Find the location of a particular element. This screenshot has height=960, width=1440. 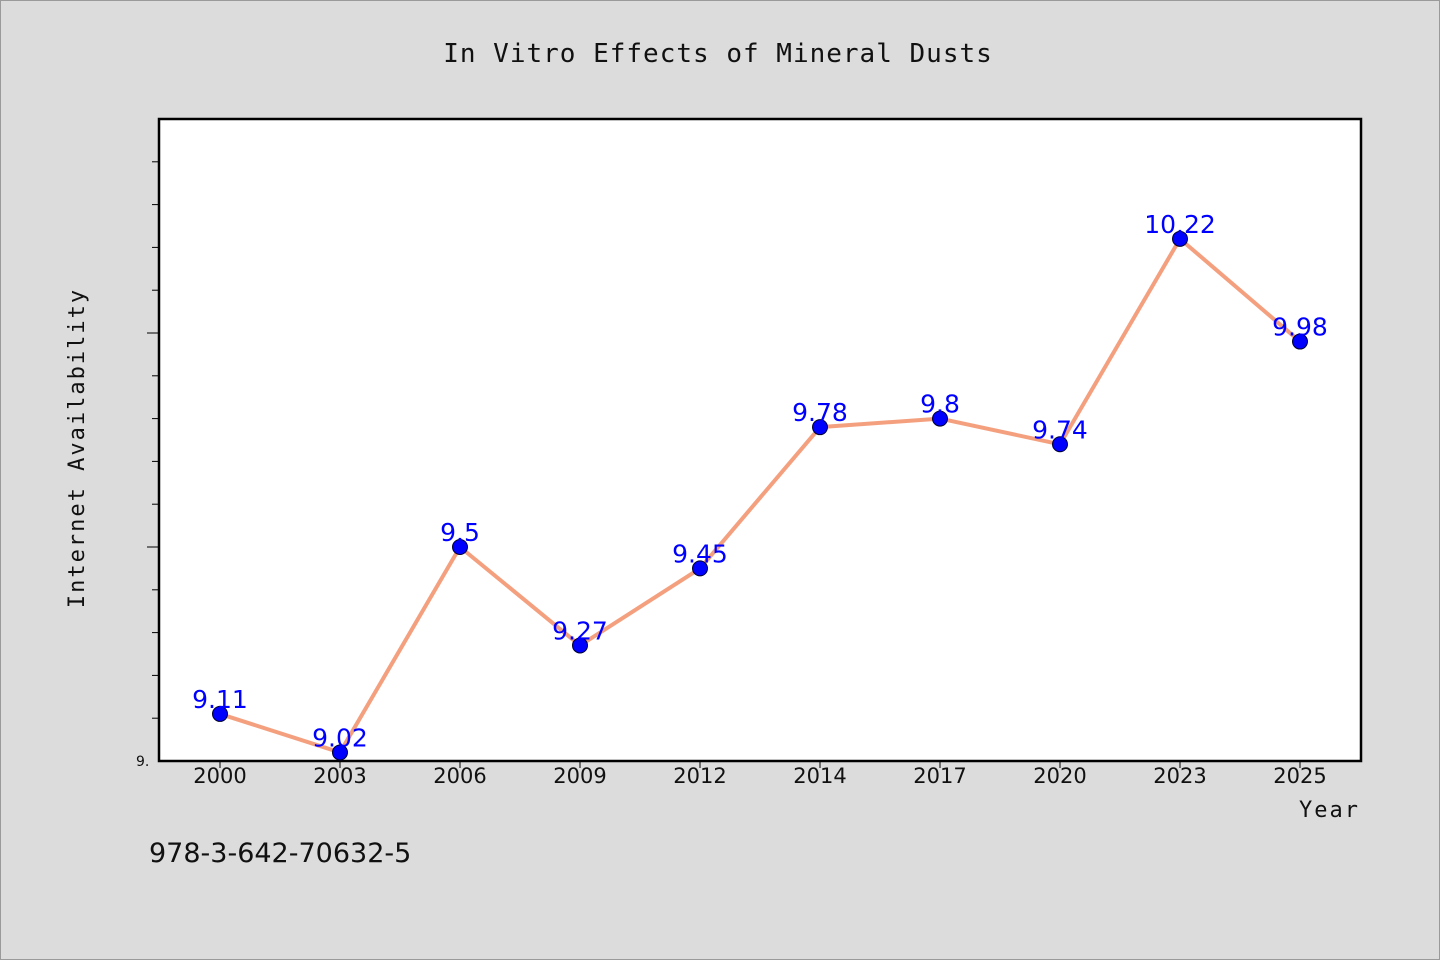

x-axis-ticks is located at coordinates (760, 764).